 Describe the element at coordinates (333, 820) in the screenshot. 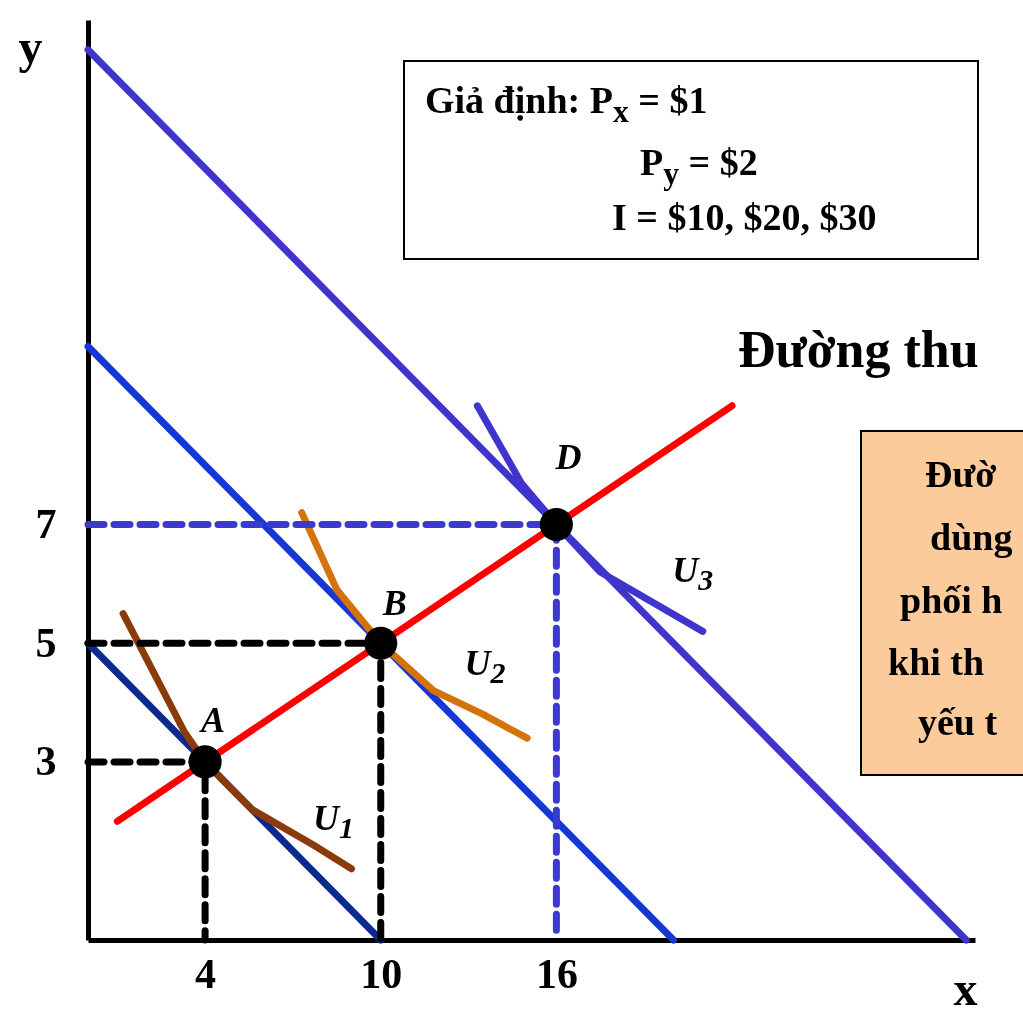

I see `annotation: U$_{1}$` at that location.